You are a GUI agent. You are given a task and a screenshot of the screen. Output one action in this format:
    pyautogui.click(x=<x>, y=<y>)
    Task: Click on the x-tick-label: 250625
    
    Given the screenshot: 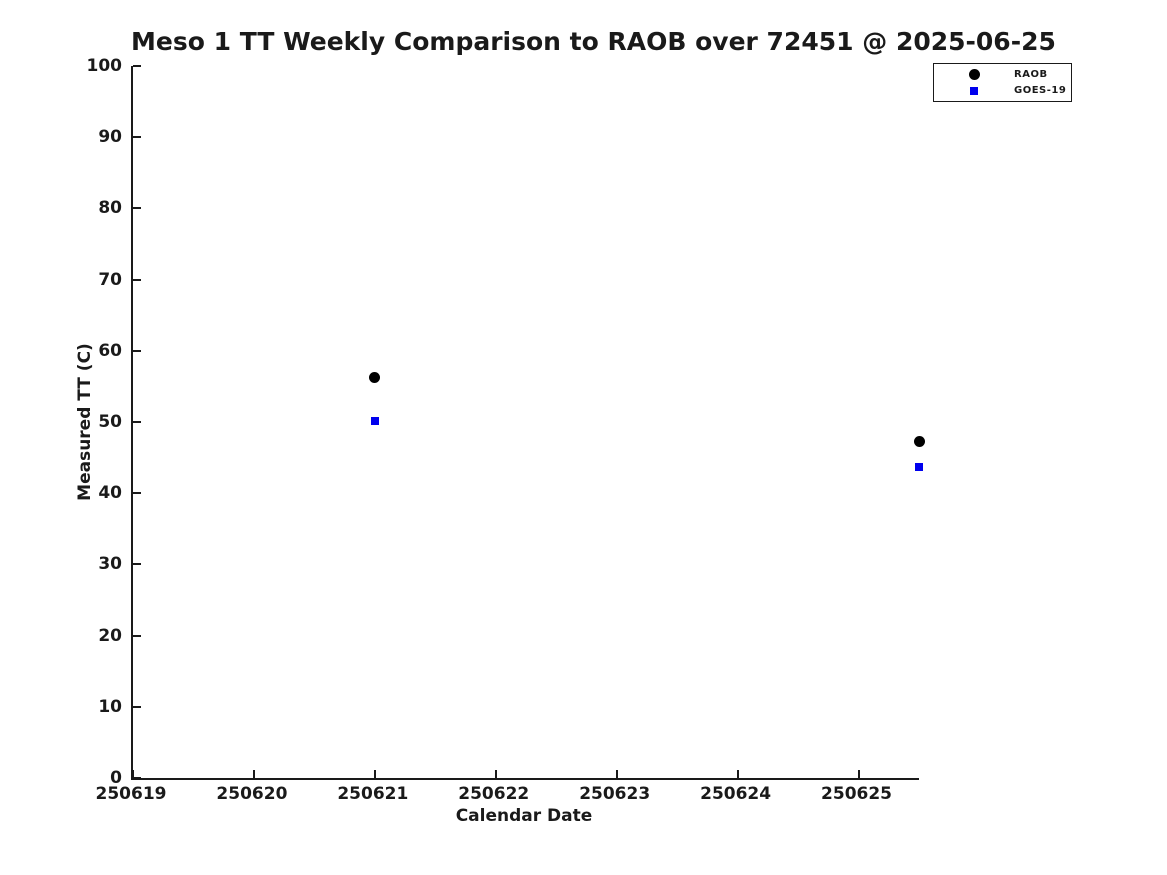 What is the action you would take?
    pyautogui.click(x=857, y=794)
    